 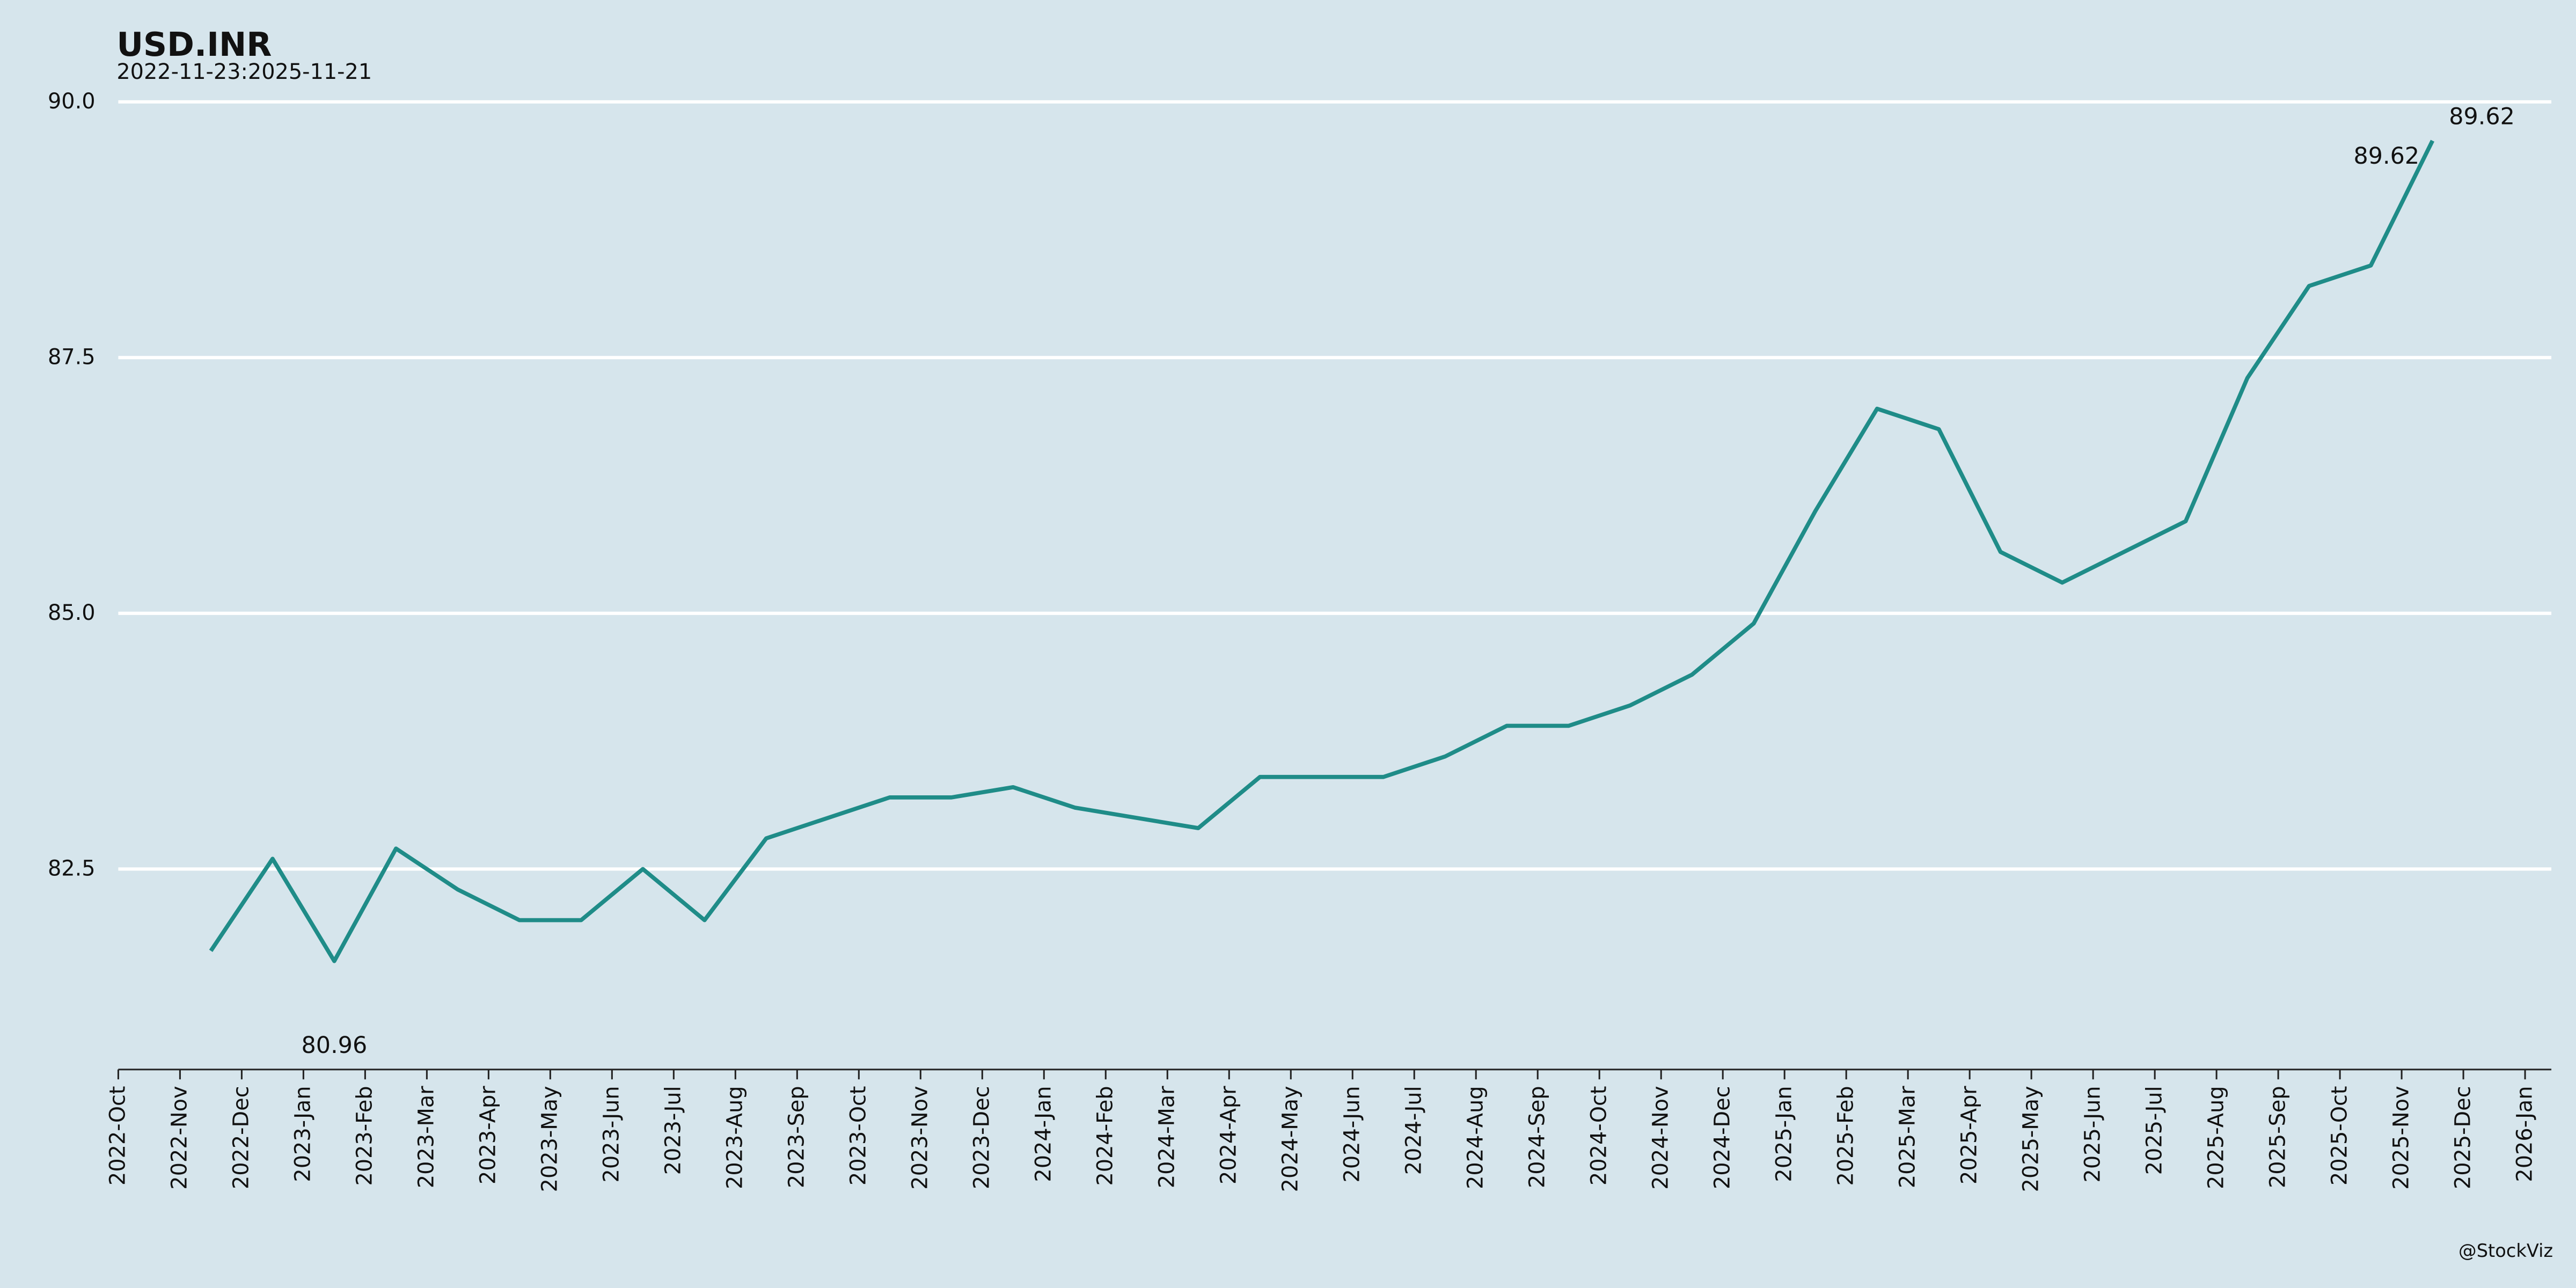 What do you see at coordinates (797, 1137) in the screenshot?
I see `x-tick-label: 2023-Sep` at bounding box center [797, 1137].